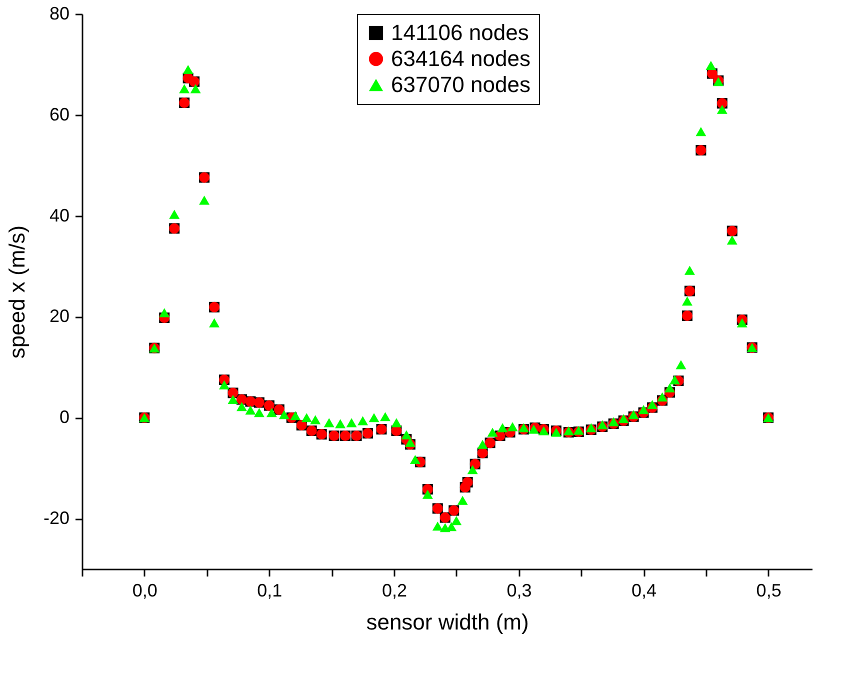 The image size is (845, 695). I want to click on y-tick-label: -20, so click(56, 518).